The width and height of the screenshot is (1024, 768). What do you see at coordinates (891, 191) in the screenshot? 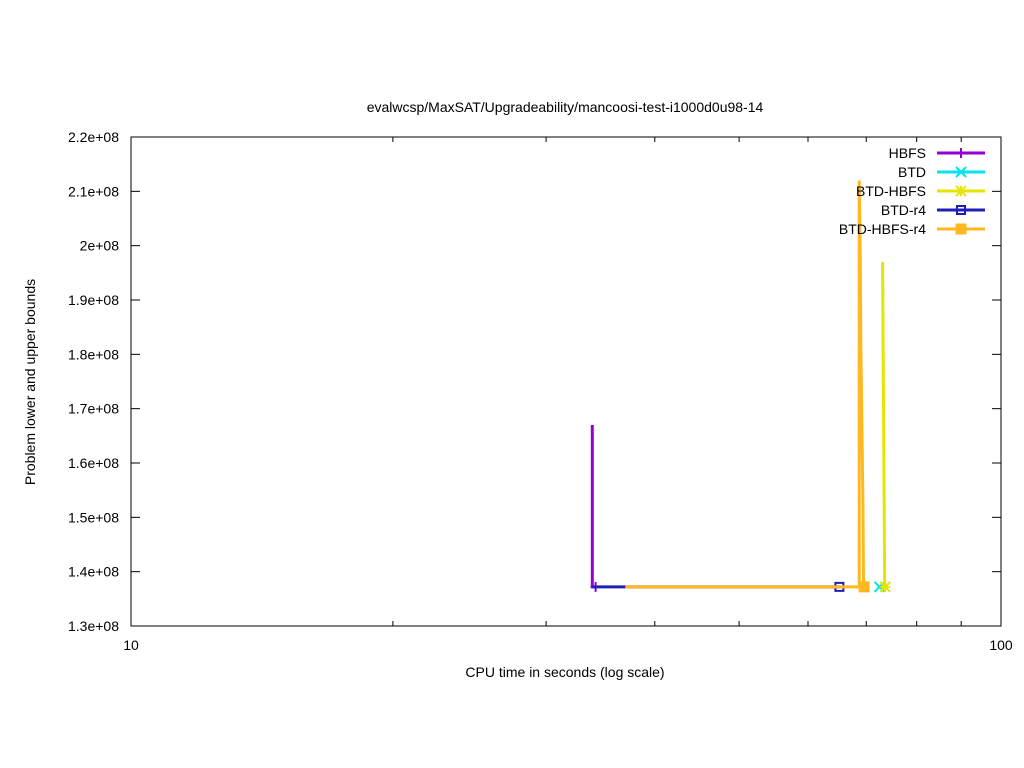
I see `legend-label: BTD-HBFS` at bounding box center [891, 191].